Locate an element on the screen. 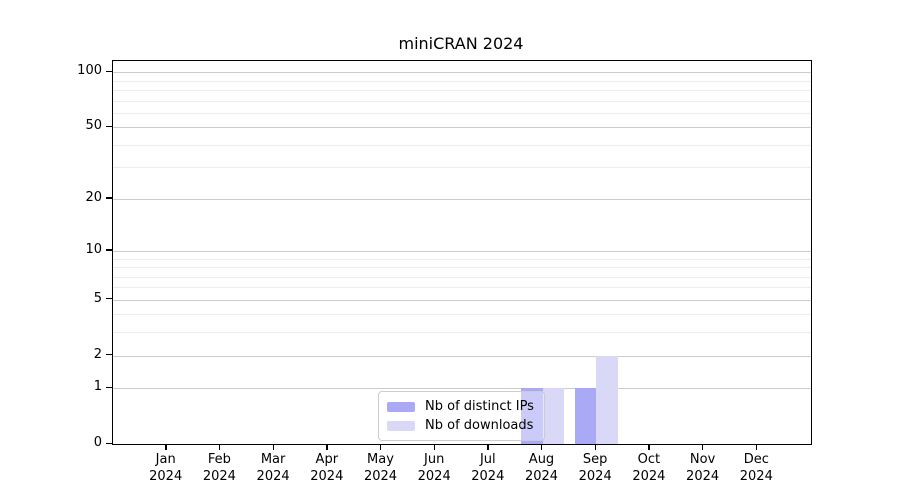  legend-item-downloads: Nb of downloads is located at coordinates (460, 425).